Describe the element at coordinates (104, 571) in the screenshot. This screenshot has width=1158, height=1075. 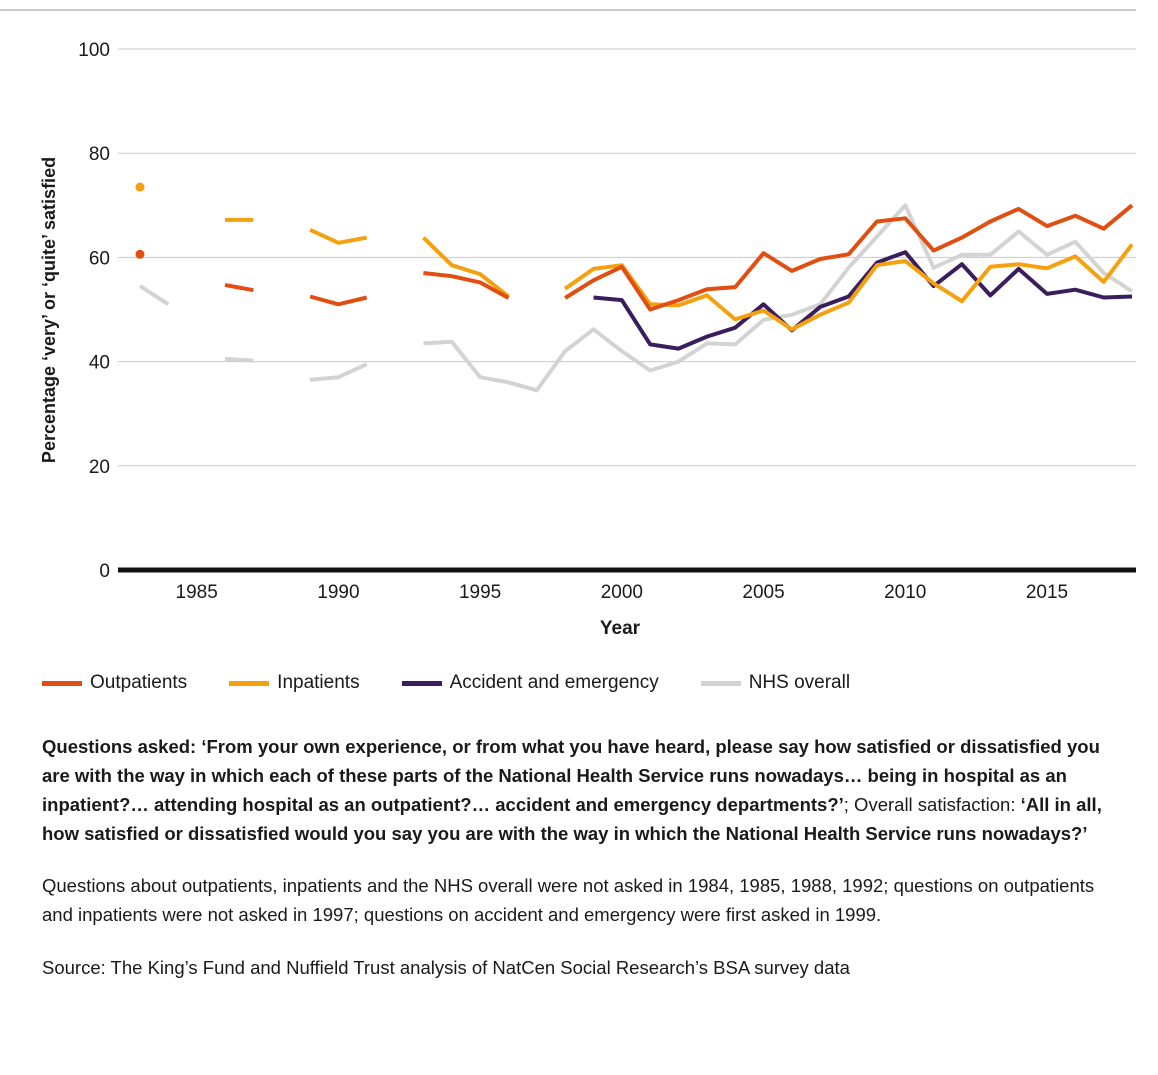
I see `y-tick-label: 0` at that location.